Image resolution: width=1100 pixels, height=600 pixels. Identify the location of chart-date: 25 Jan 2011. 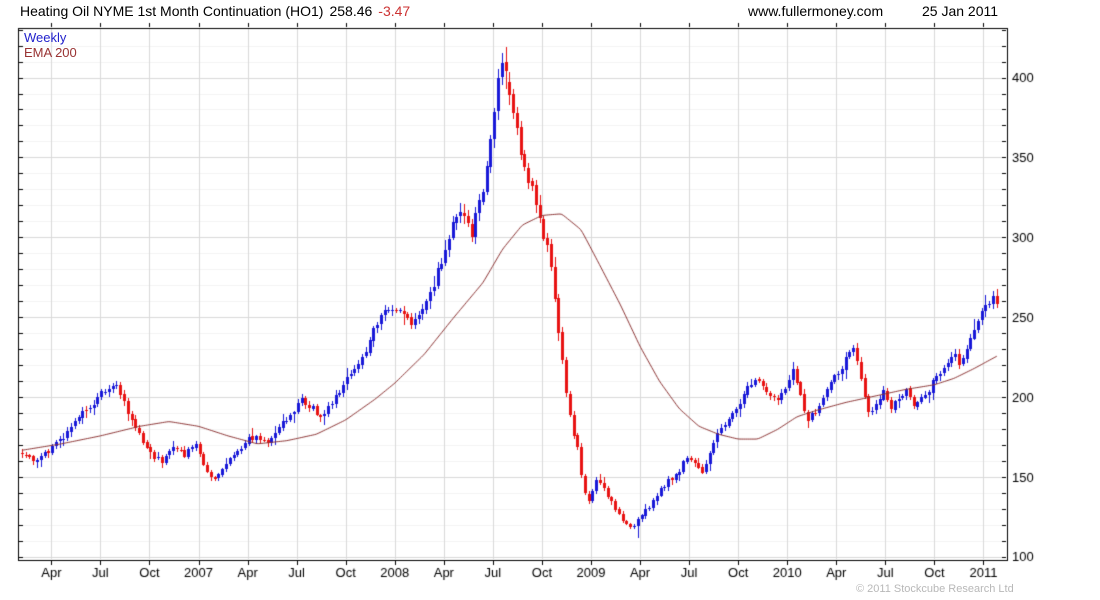
(960, 11).